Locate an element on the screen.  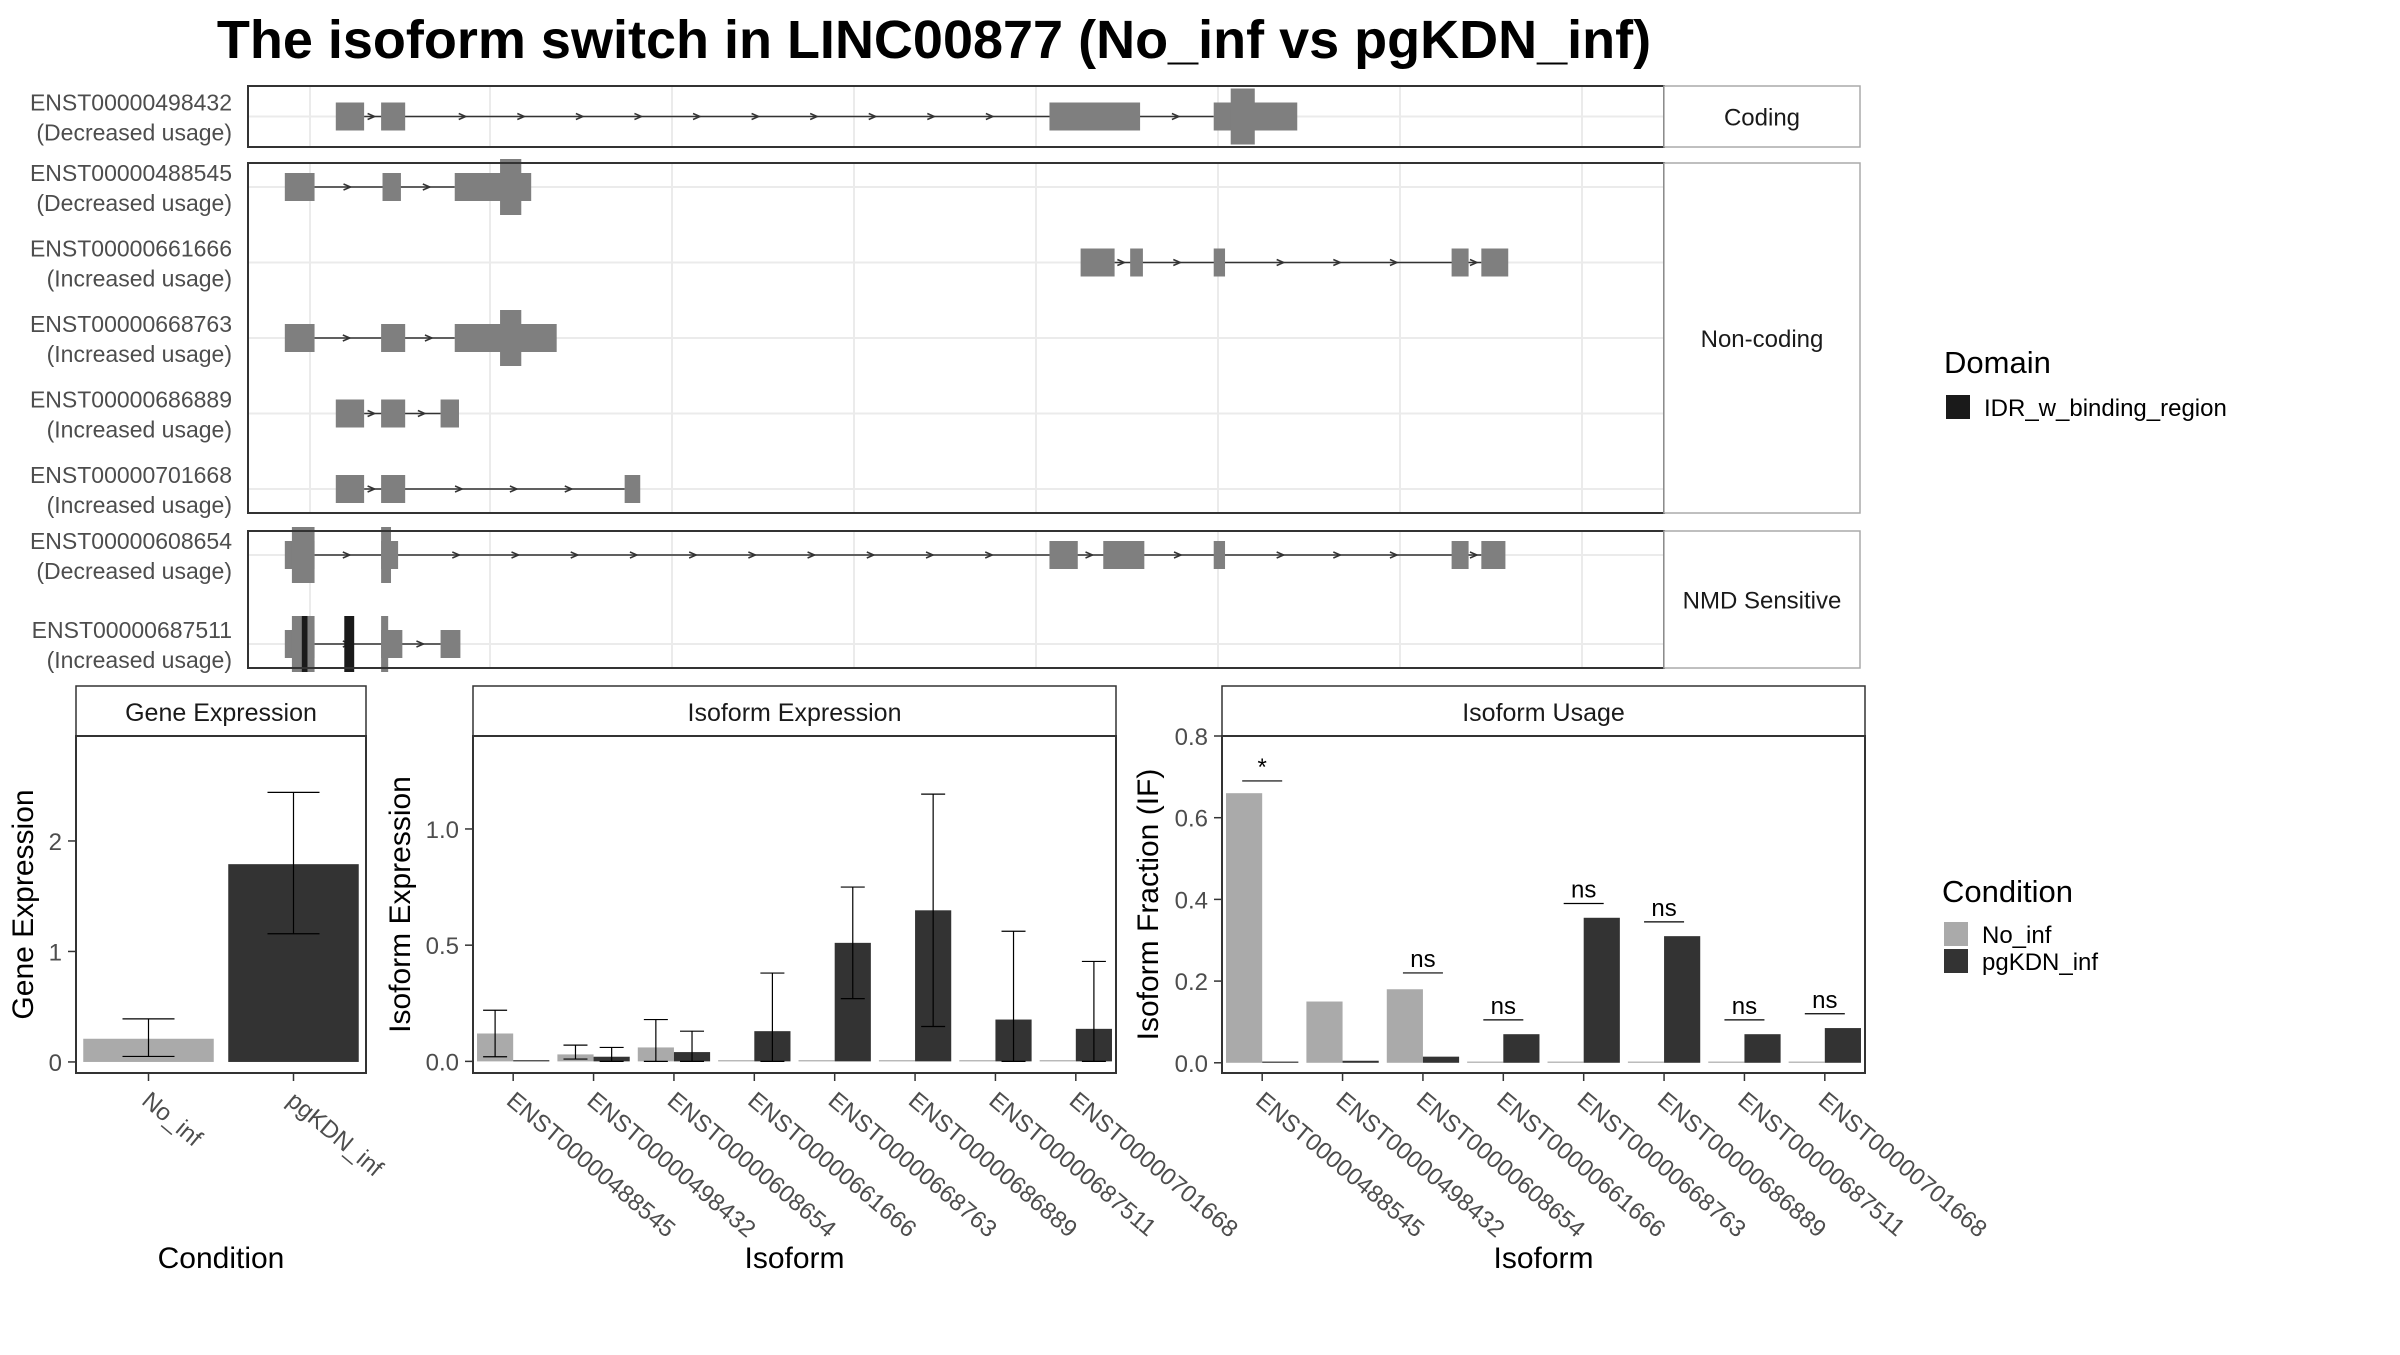
y-tick-label: 0.6 is located at coordinates (1191, 819).